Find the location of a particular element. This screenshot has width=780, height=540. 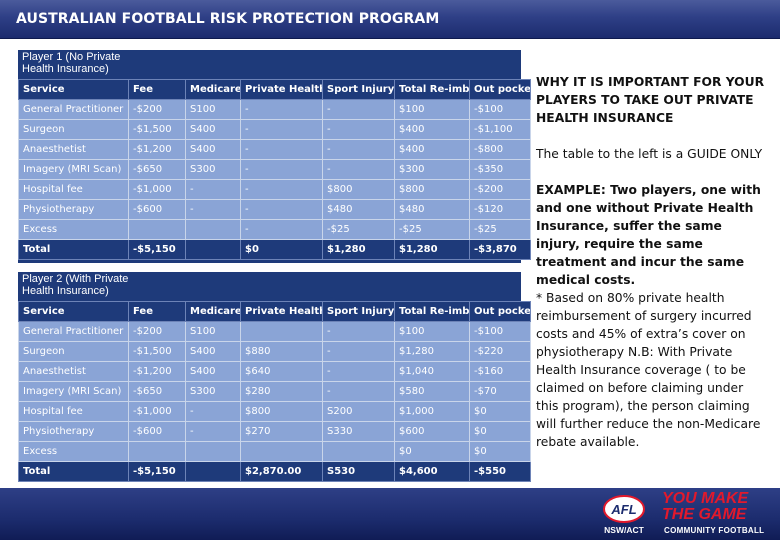

table-cell: Surgeon is located at coordinates (73, 351).